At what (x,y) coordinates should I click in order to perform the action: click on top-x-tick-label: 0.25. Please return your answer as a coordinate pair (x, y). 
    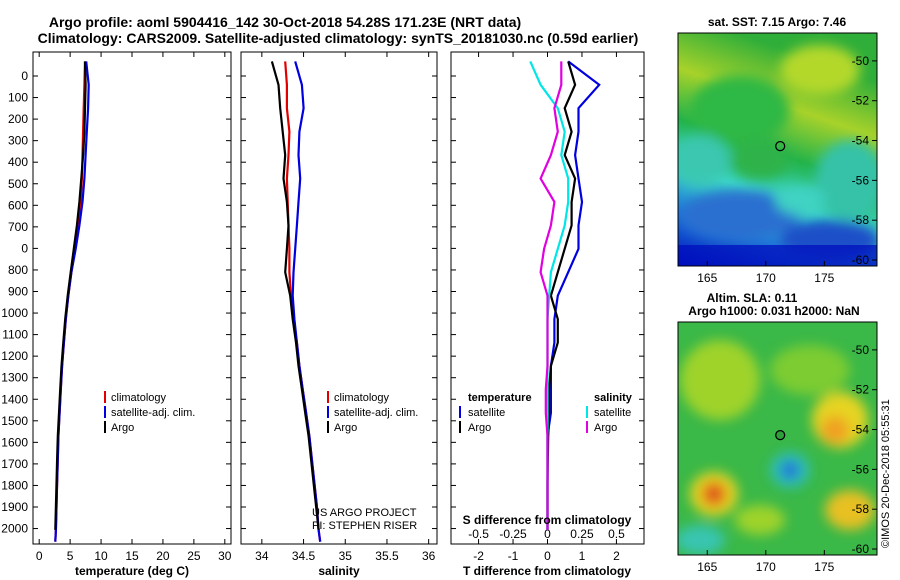
    Looking at the image, I should click on (582, 534).